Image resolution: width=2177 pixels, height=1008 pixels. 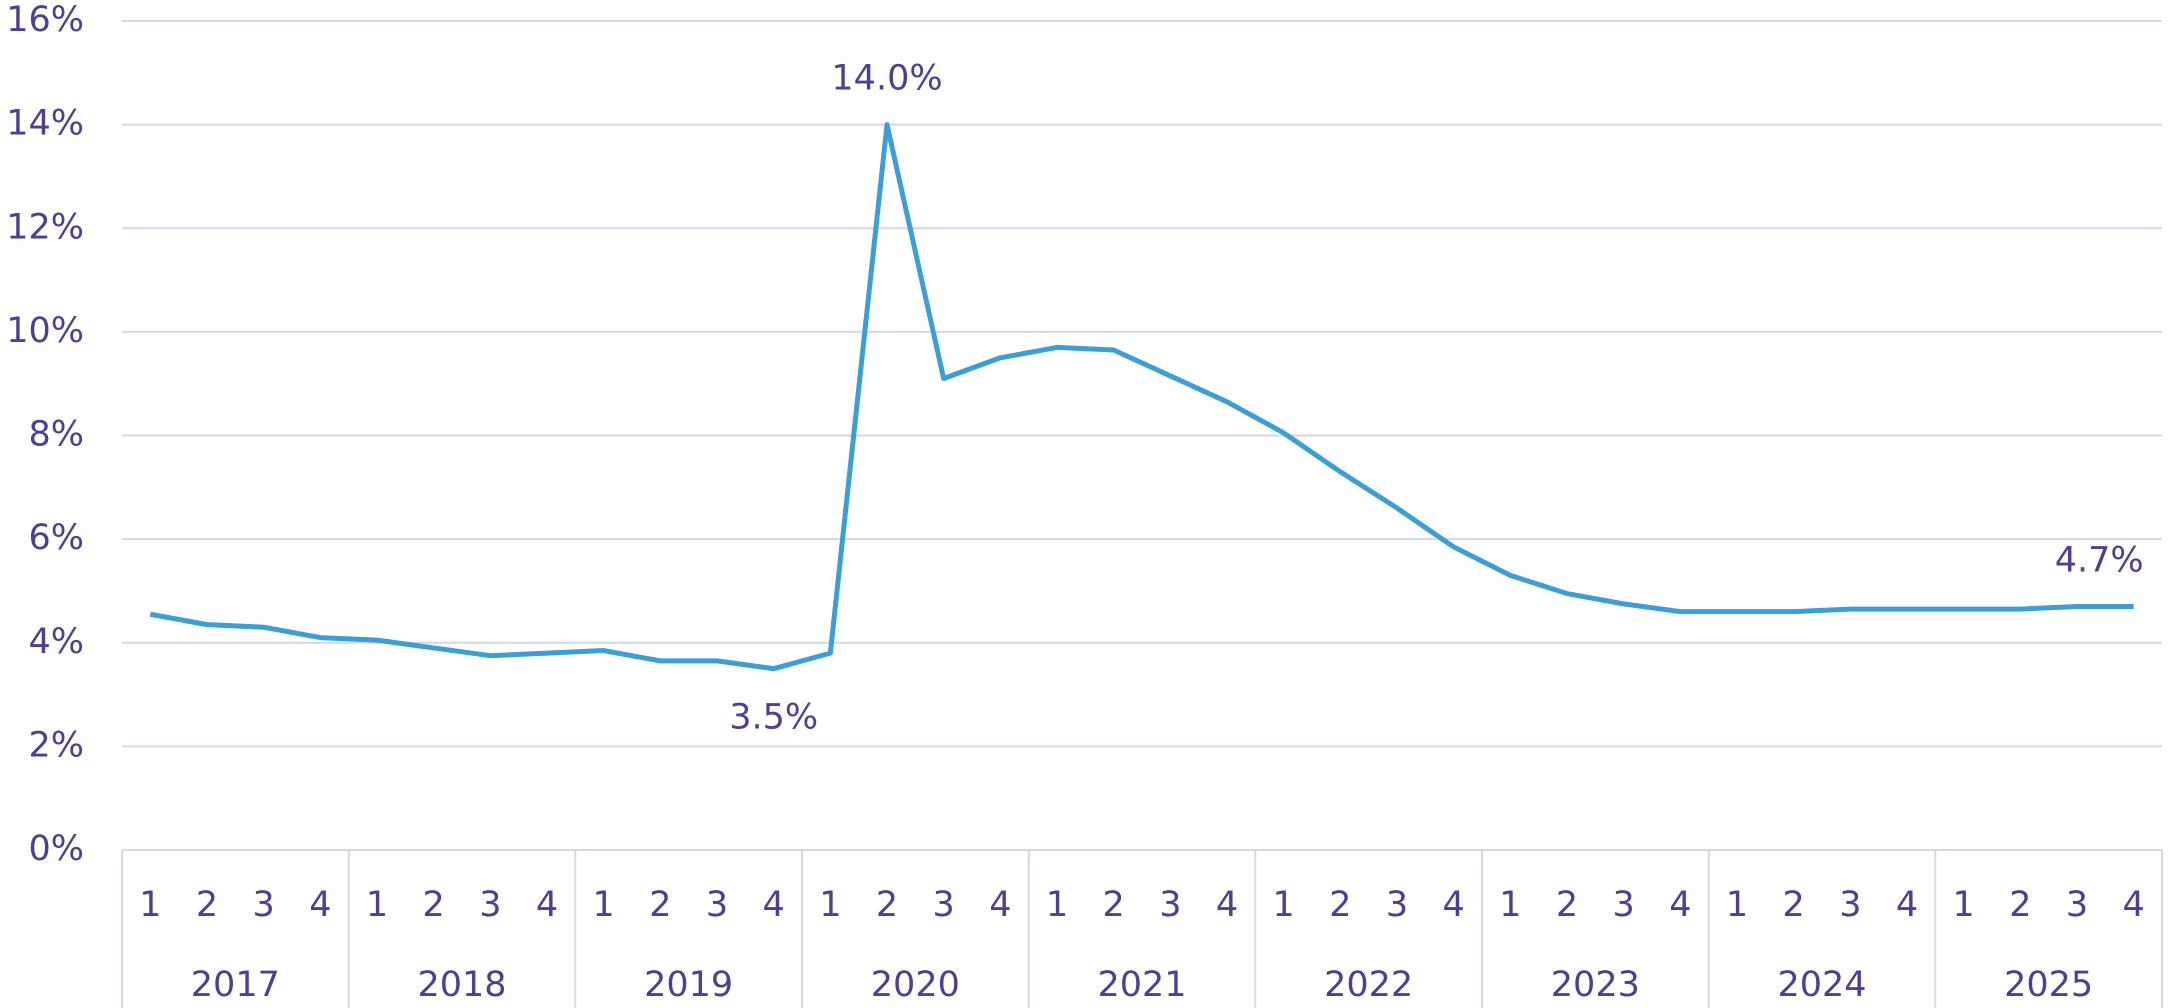 What do you see at coordinates (2099, 560) in the screenshot?
I see `data-label: 4.7%` at bounding box center [2099, 560].